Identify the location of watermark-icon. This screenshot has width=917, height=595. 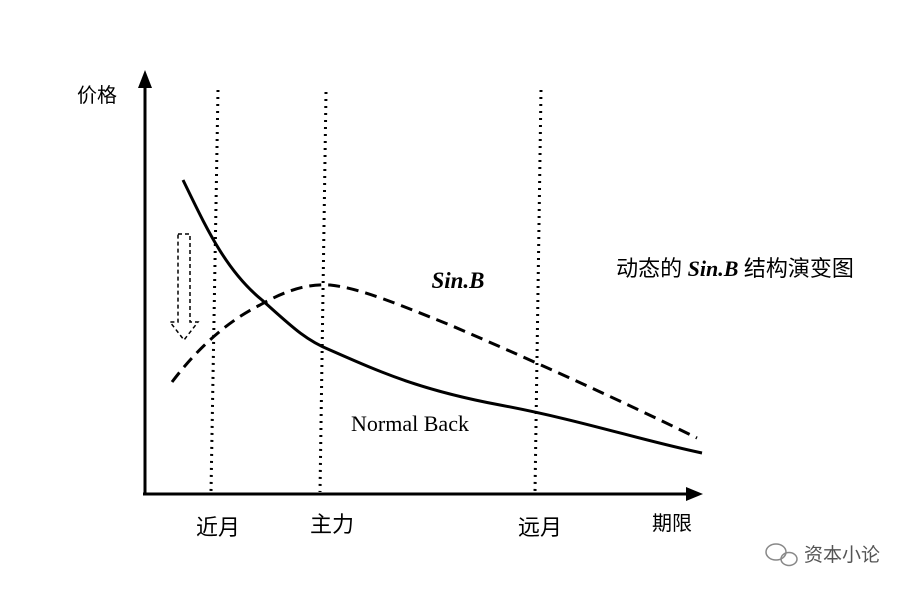
(781, 555).